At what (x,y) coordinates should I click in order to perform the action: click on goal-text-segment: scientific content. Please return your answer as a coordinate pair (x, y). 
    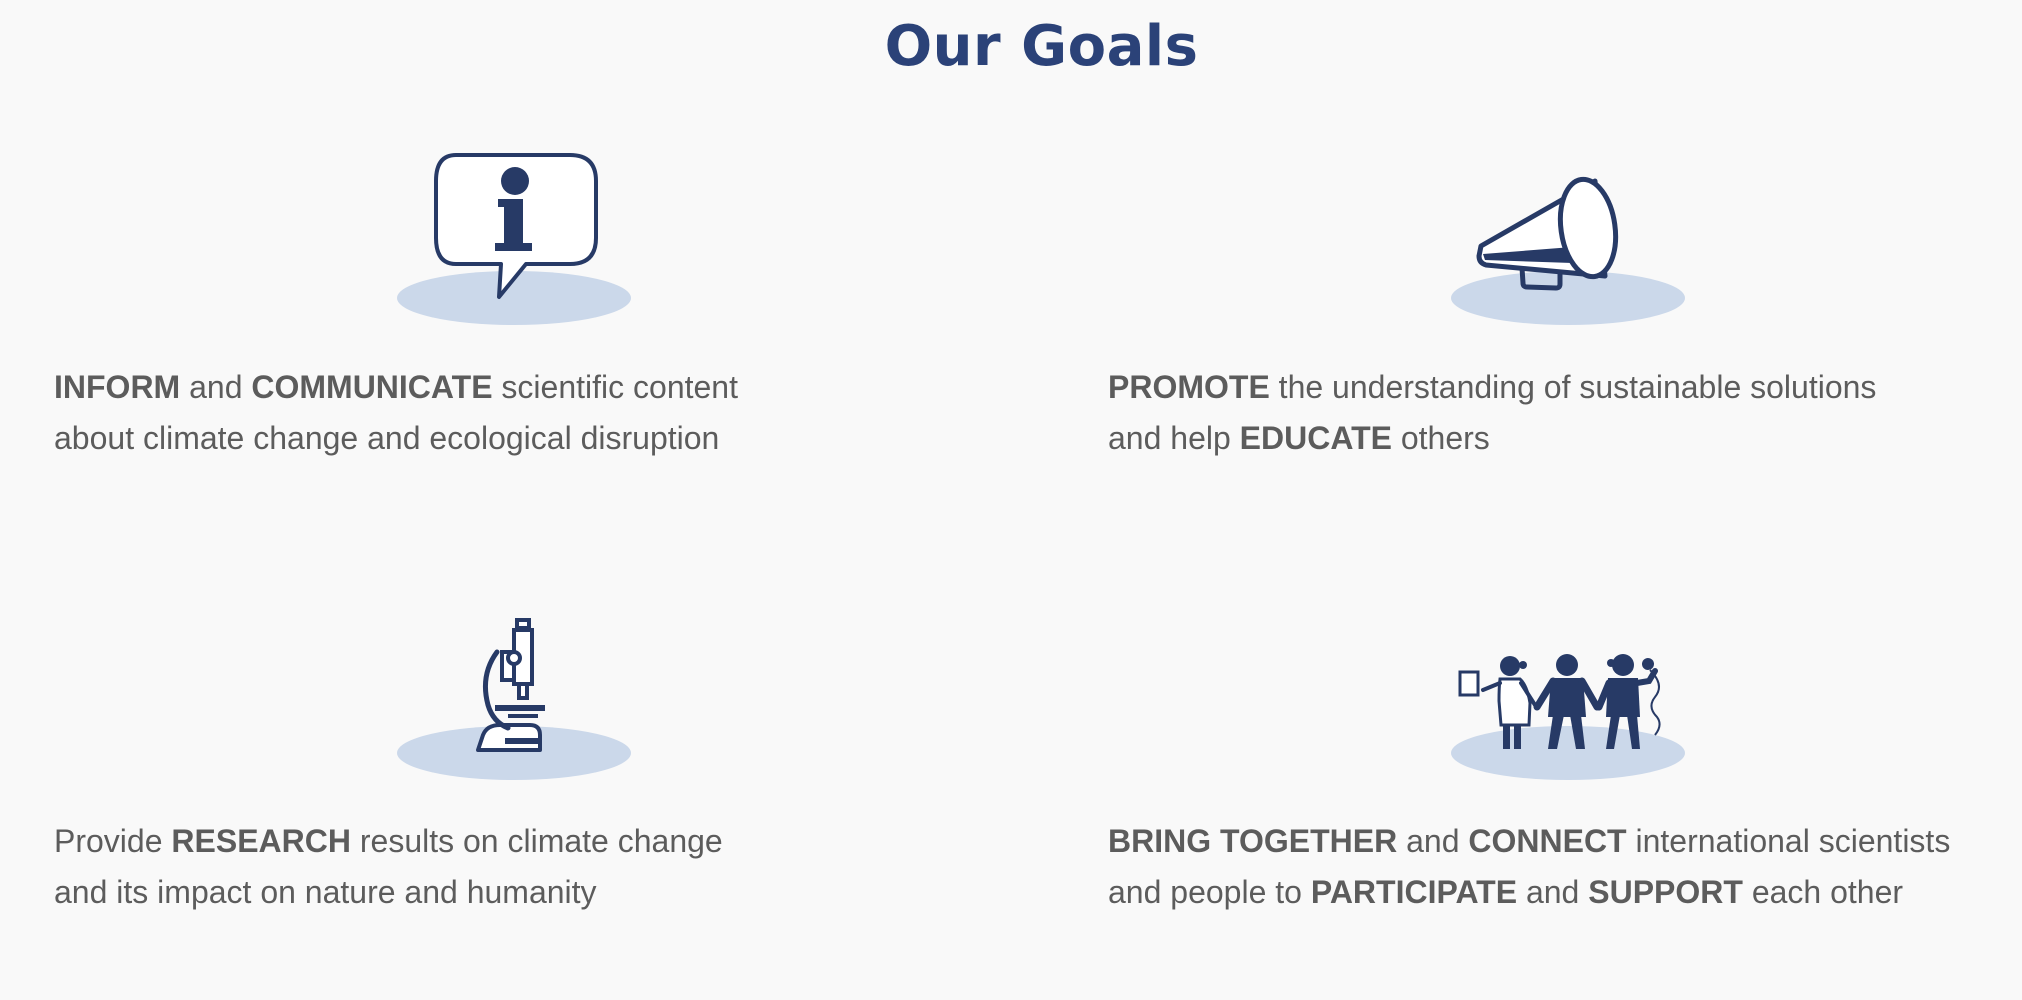
    Looking at the image, I should click on (615, 387).